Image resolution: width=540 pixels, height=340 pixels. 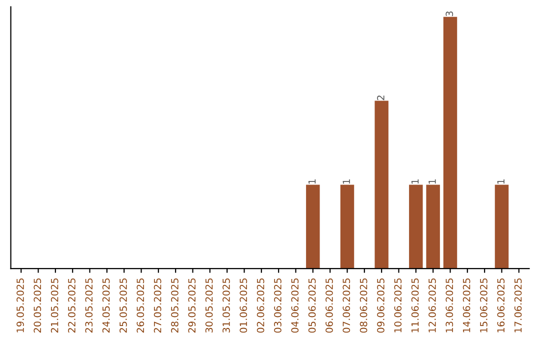 What do you see at coordinates (380, 305) in the screenshot?
I see `x-tick-label: 09.06.2025` at bounding box center [380, 305].